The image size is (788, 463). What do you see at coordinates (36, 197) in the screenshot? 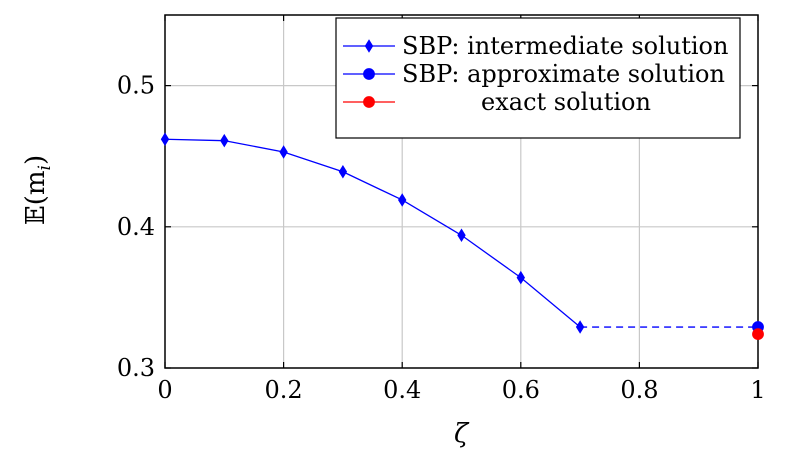
I see `y-axis-label-main: 𝔼(m` at bounding box center [36, 197].